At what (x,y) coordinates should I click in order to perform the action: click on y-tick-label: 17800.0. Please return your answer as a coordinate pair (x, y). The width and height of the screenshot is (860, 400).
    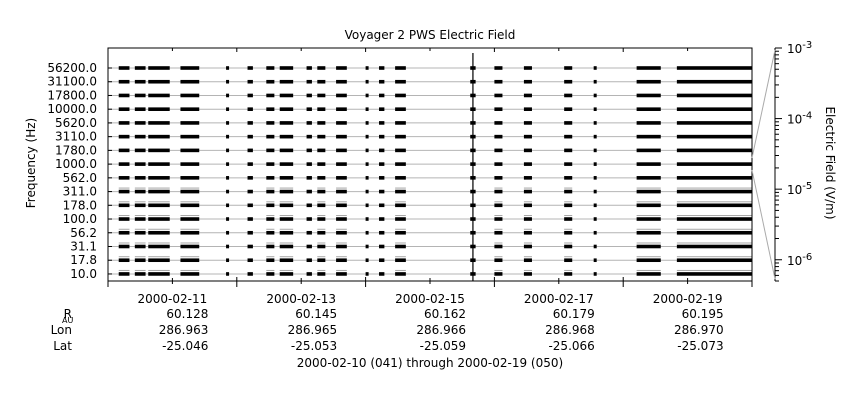
    Looking at the image, I should click on (72, 95).